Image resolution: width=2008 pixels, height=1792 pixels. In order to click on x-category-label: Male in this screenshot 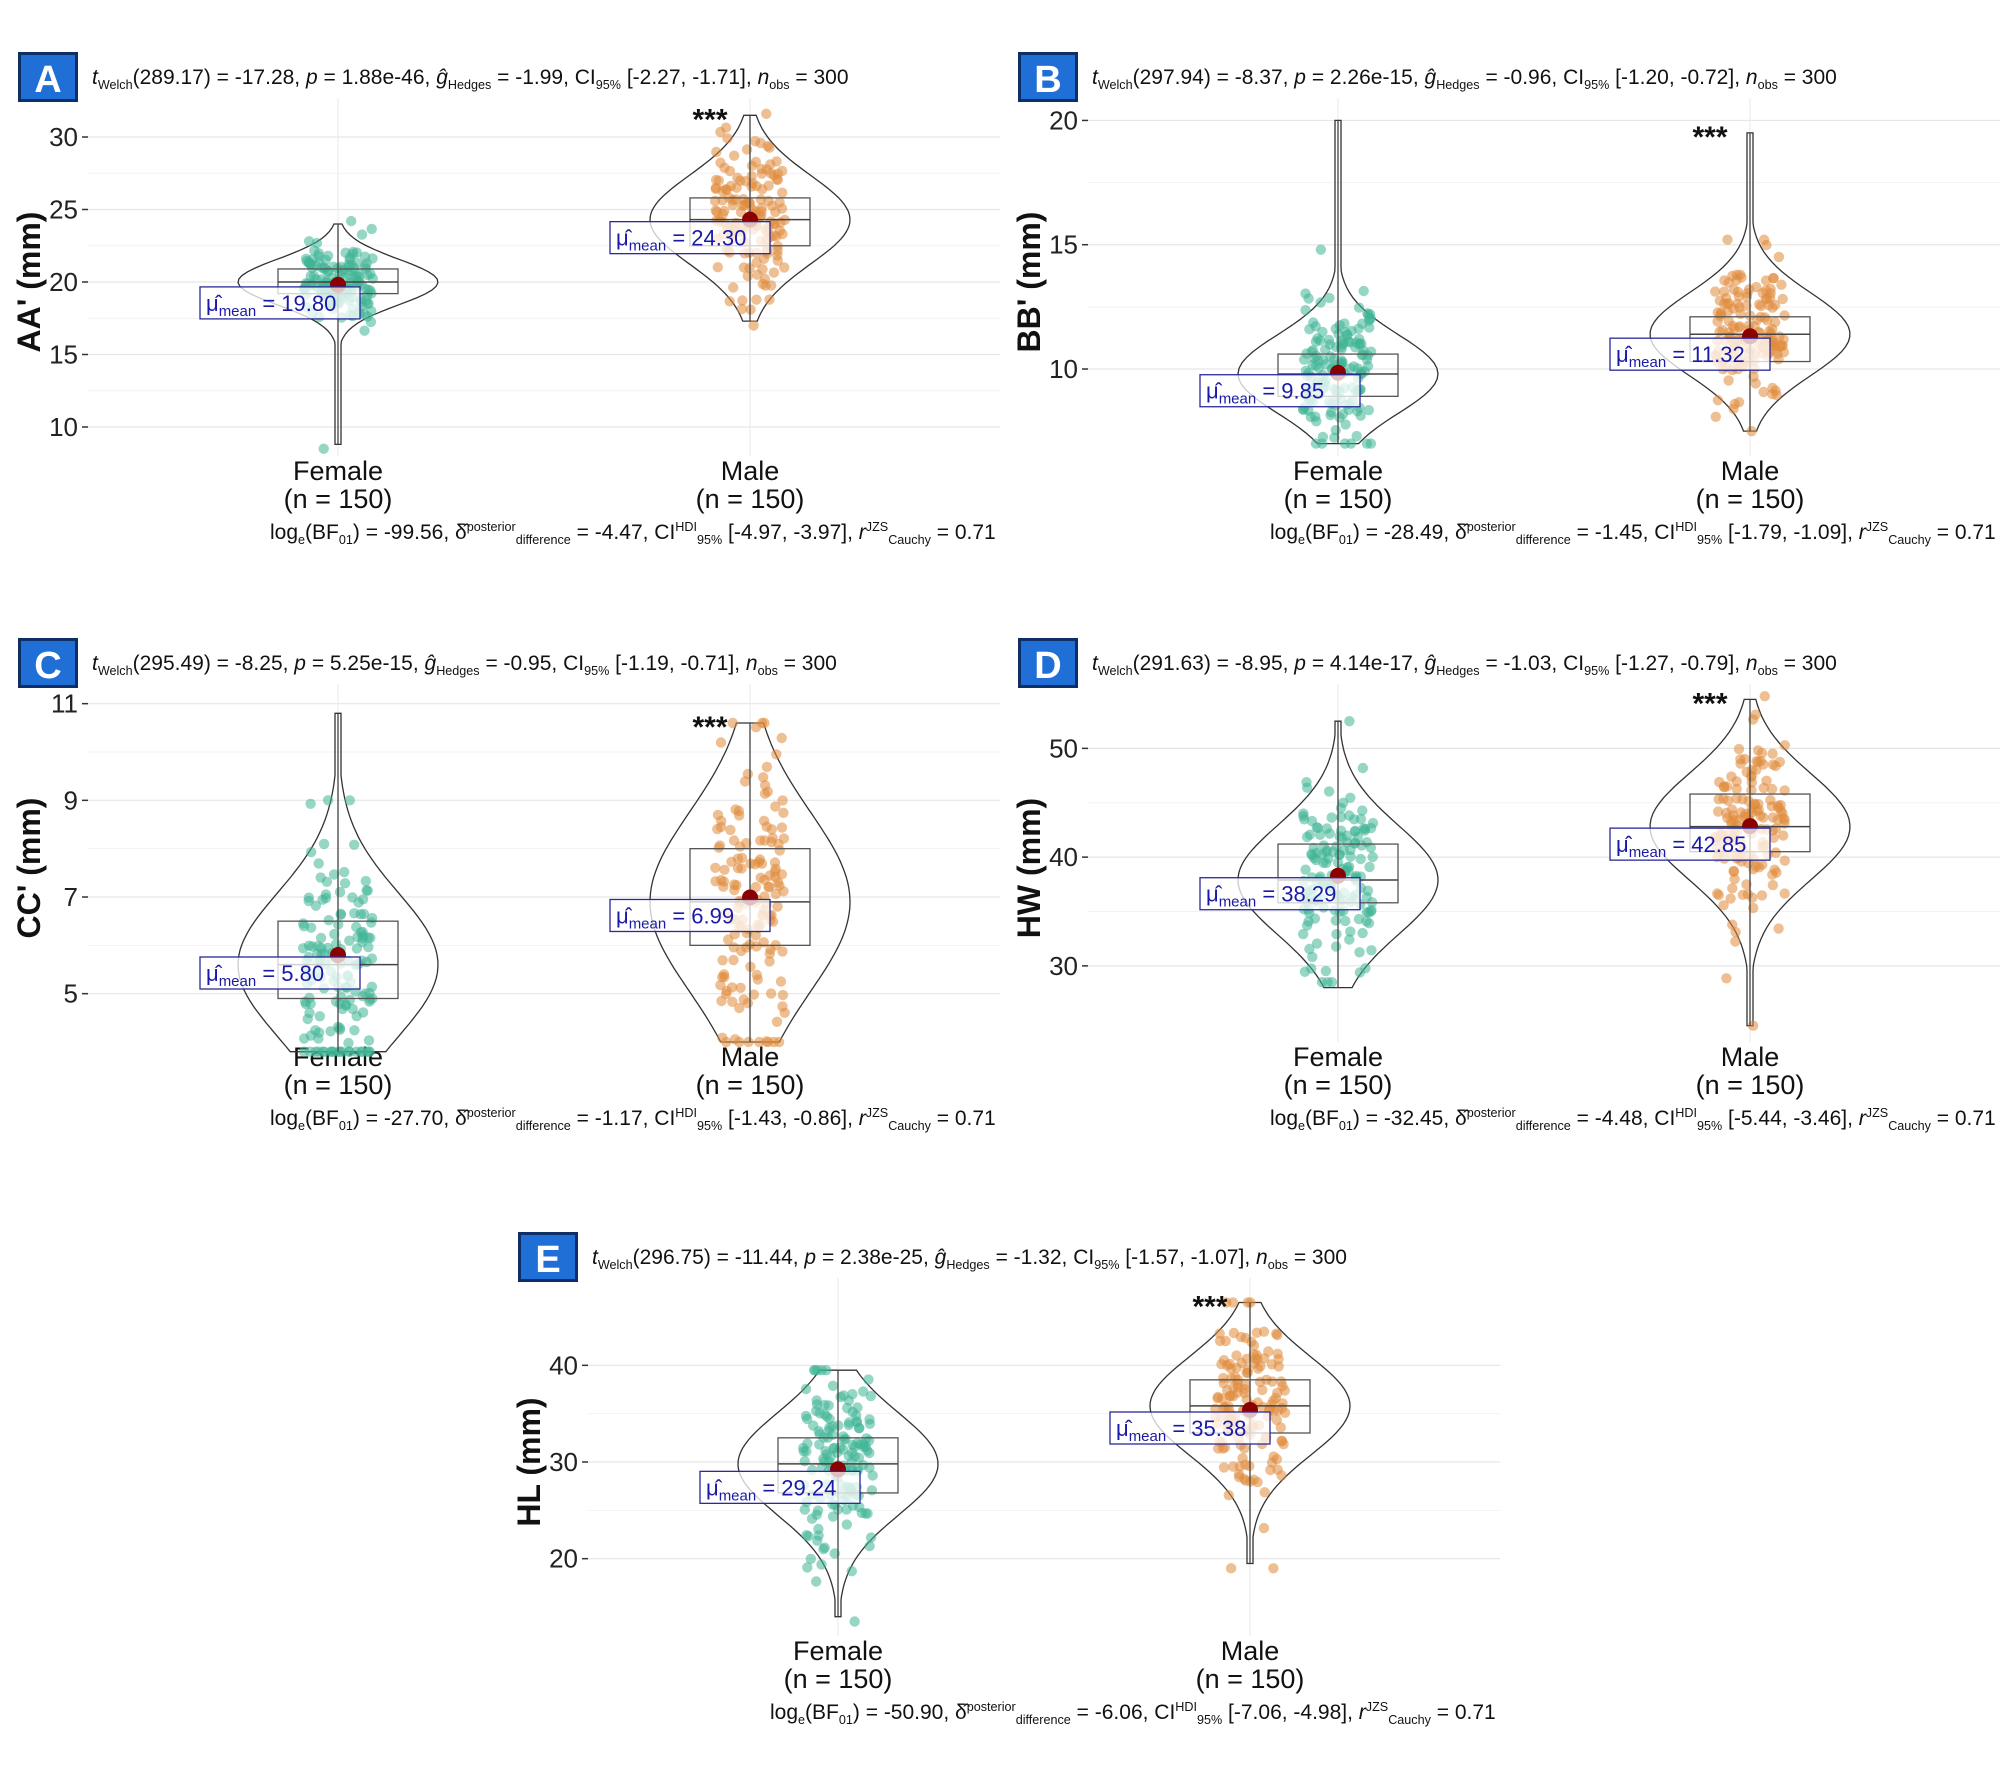, I will do `click(1750, 1057)`.